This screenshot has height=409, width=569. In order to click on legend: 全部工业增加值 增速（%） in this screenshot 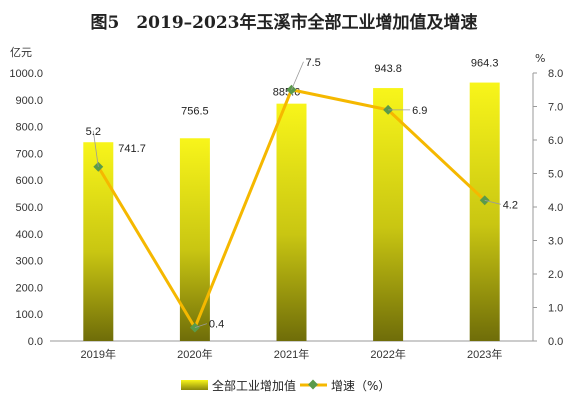, I will do `click(285, 385)`.